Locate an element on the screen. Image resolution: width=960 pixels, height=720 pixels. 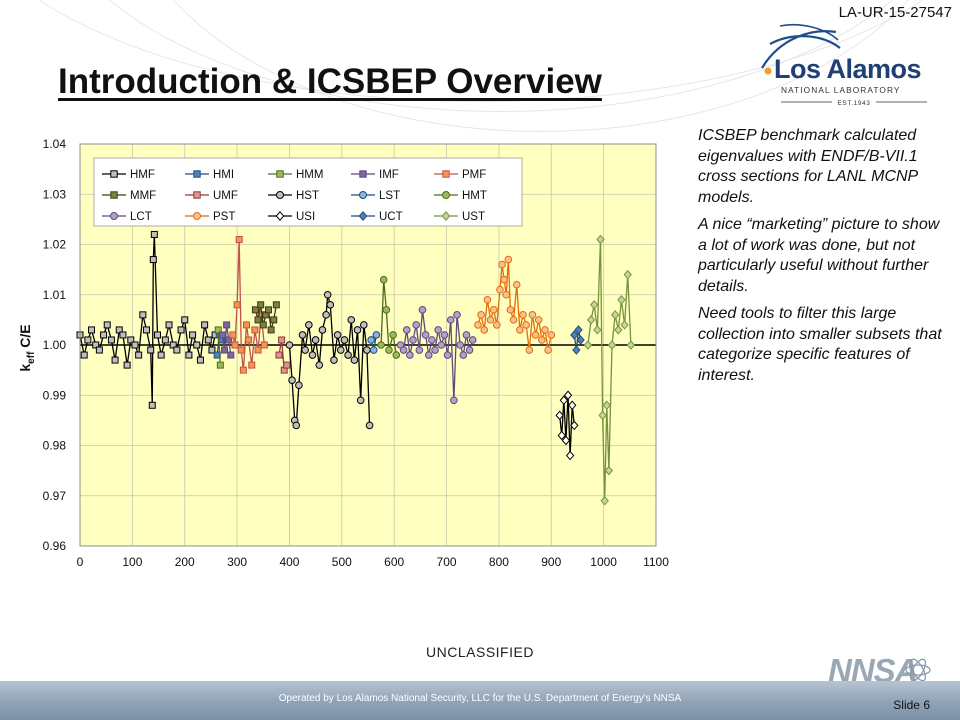
legend-label: HMF is located at coordinates (142, 175).